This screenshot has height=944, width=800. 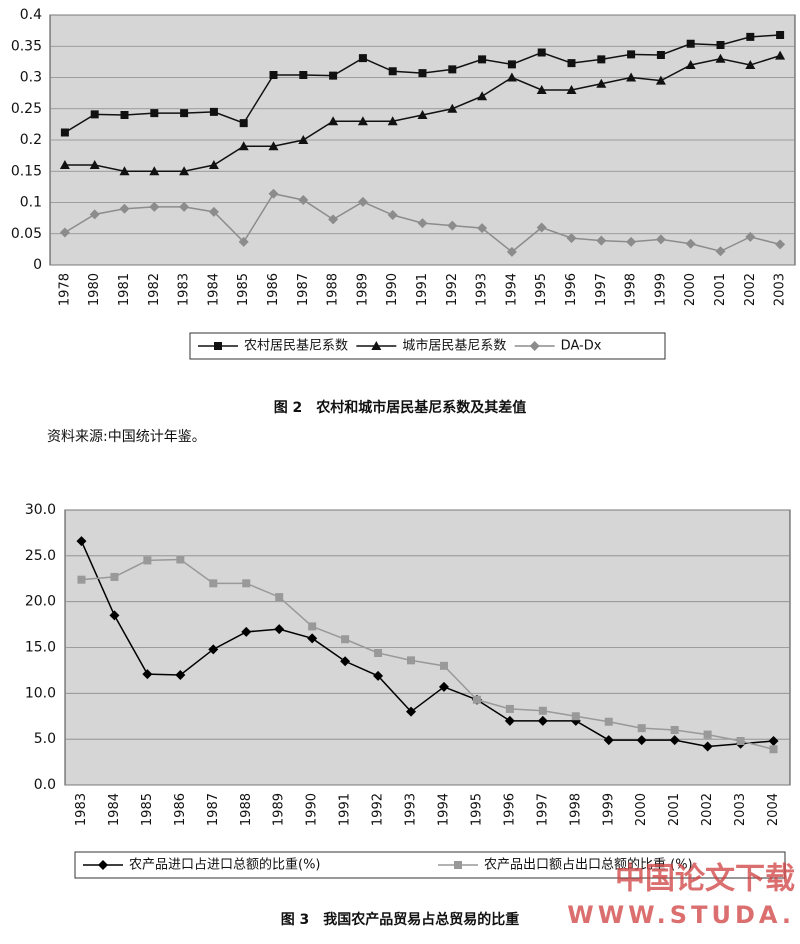 I want to click on watermark: WWW.STUDA., so click(x=681, y=915).